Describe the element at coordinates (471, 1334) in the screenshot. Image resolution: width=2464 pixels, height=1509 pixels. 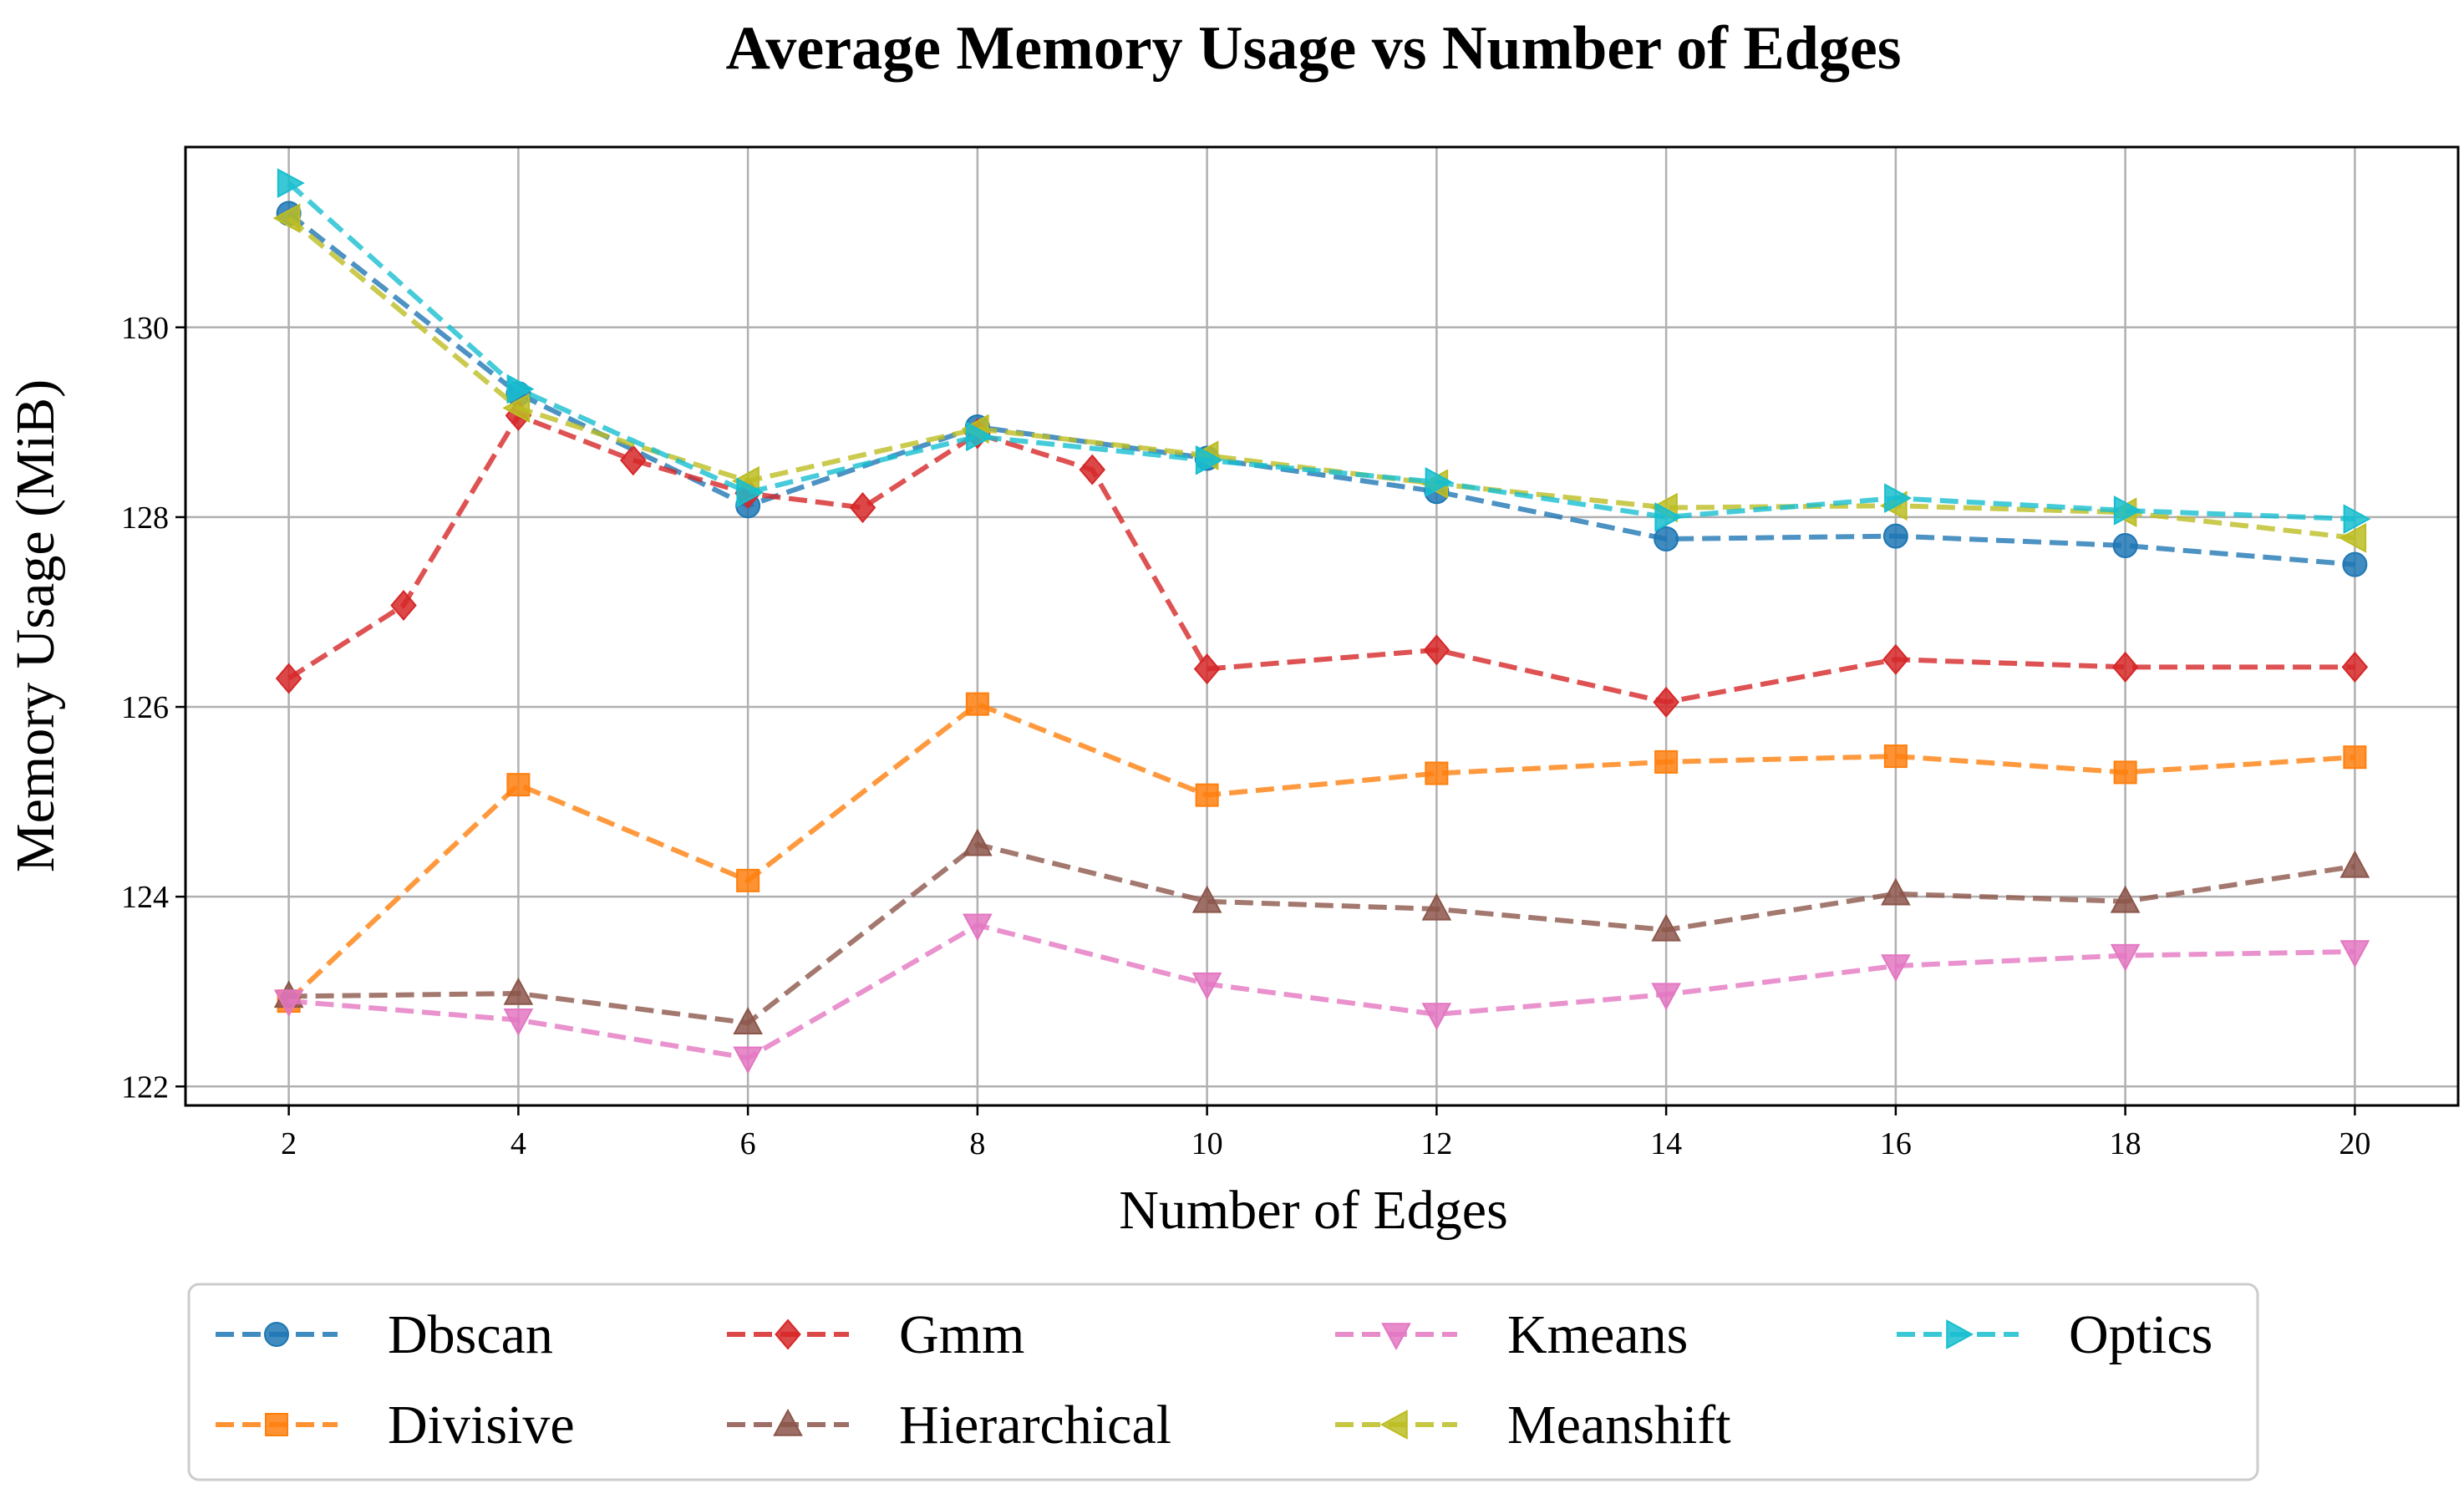
I see `legend-label-dbscan: Dbscan` at that location.